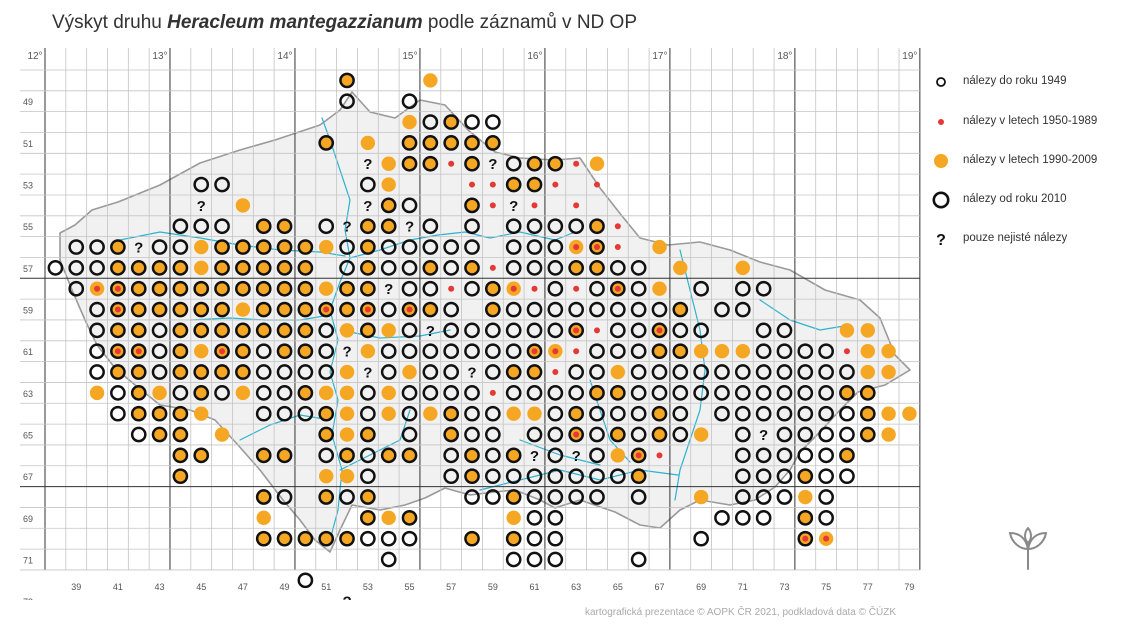  What do you see at coordinates (28, 519) in the screenshot?
I see `row-label: 69` at bounding box center [28, 519].